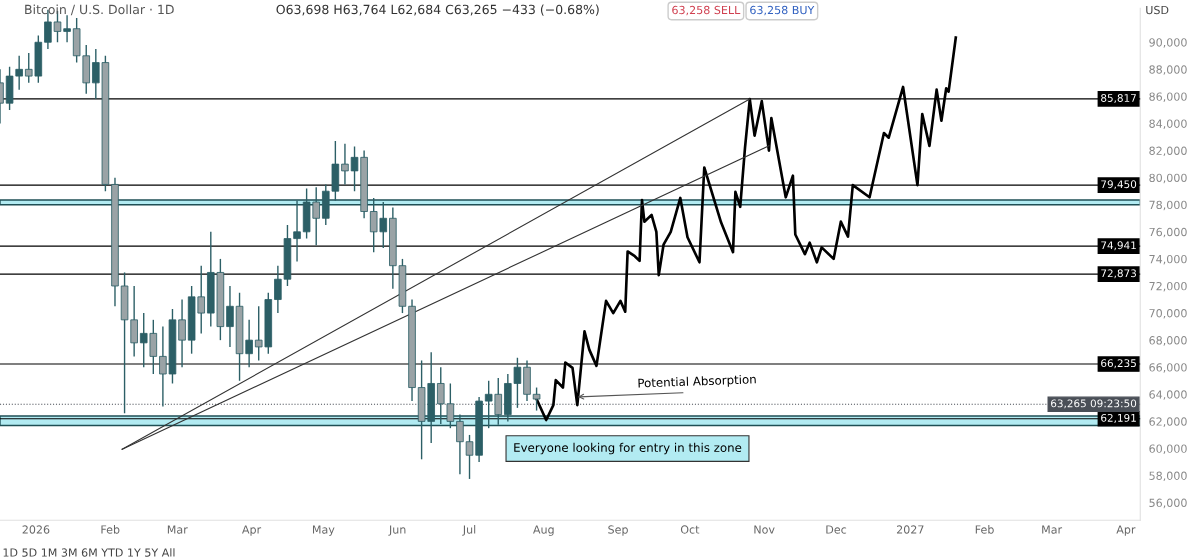 This screenshot has width=1199, height=560. What do you see at coordinates (543, 530) in the screenshot?
I see `x-tick-label: Aug` at bounding box center [543, 530].